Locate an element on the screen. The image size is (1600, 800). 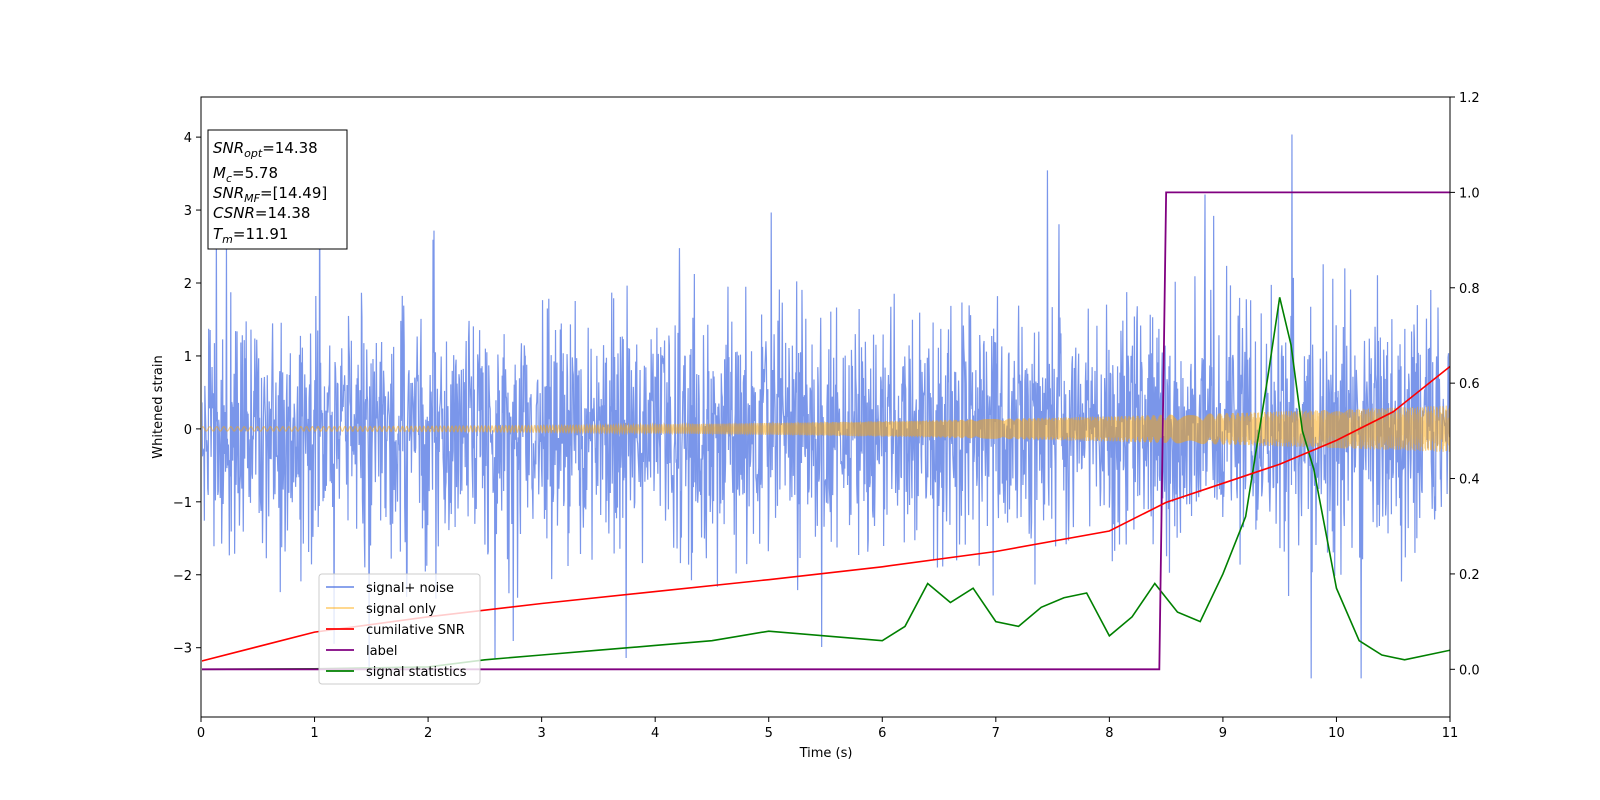
y-left-tick-label: −2 is located at coordinates (182, 576).